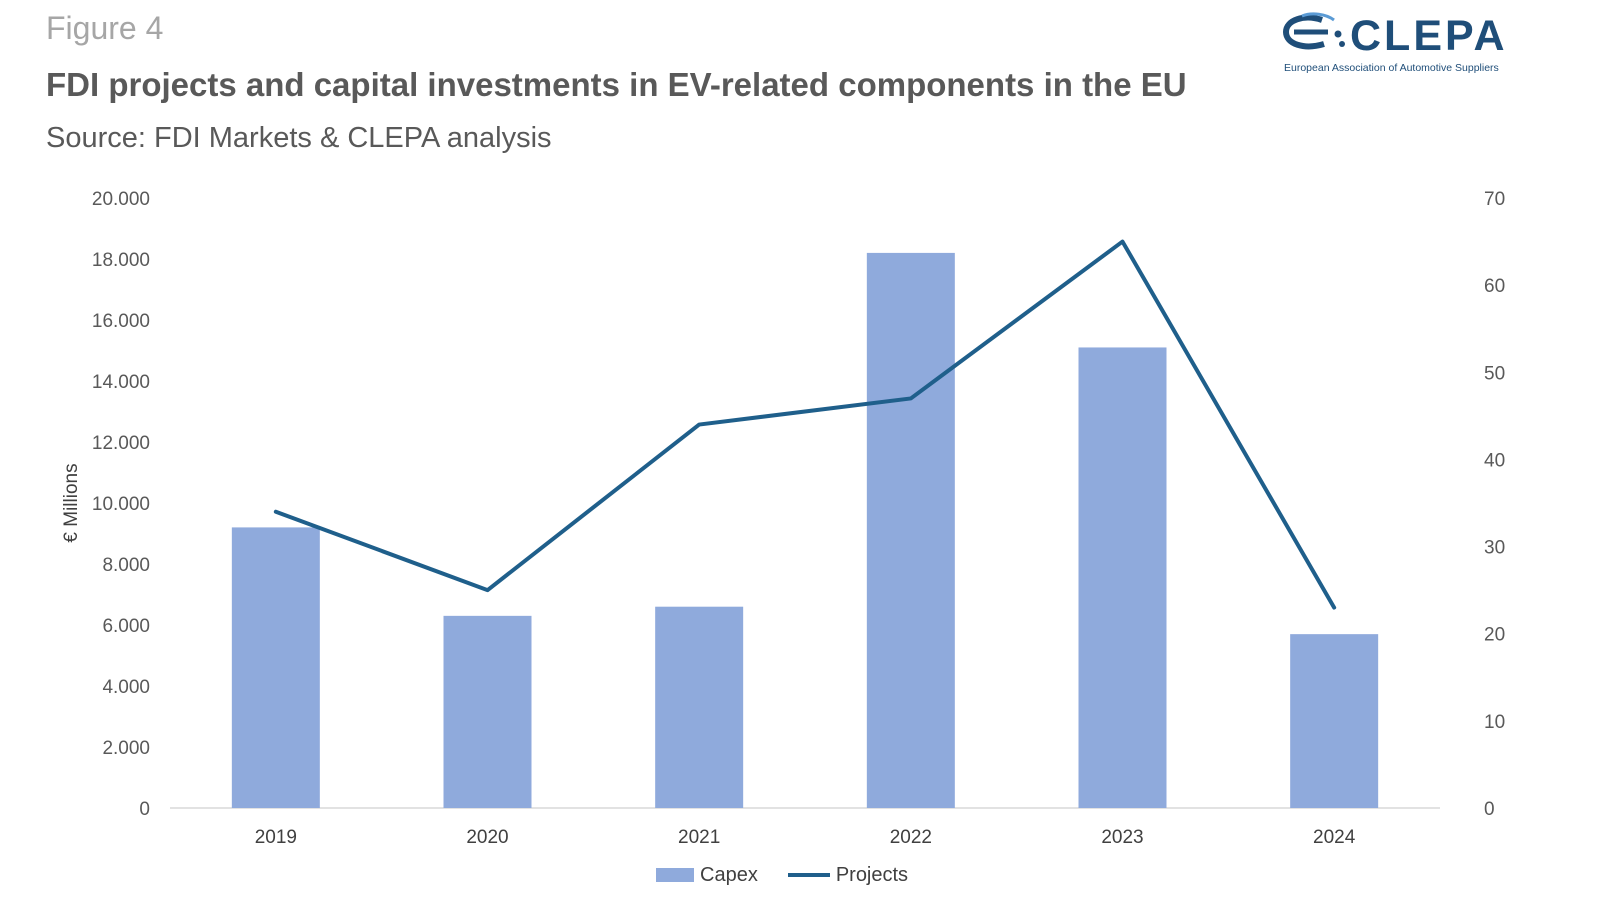 The width and height of the screenshot is (1600, 900). I want to click on x-tick-label: 2022, so click(911, 837).